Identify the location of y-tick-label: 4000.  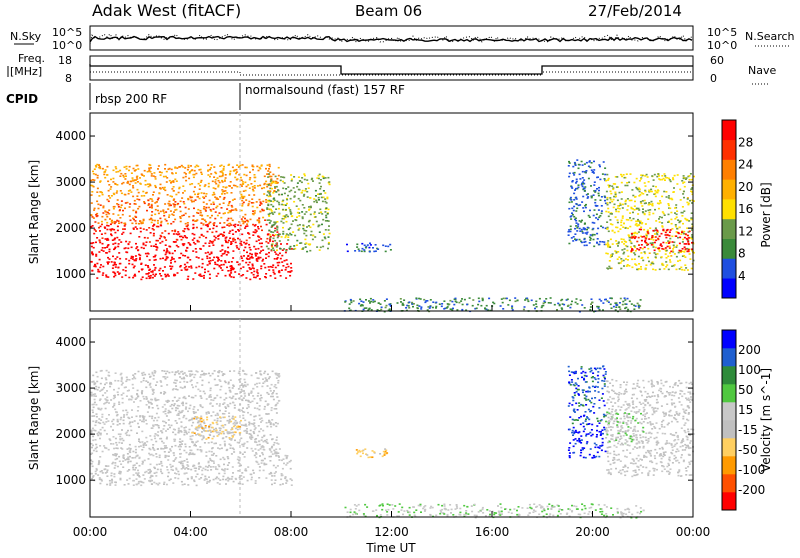
(70, 136).